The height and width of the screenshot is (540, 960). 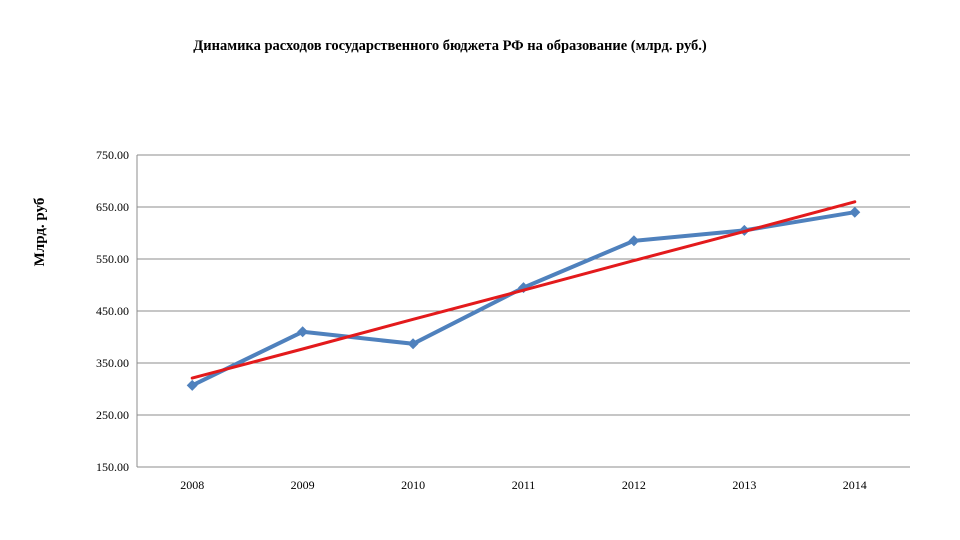 What do you see at coordinates (40, 232) in the screenshot?
I see `y-axis-label: Млрд. руб` at bounding box center [40, 232].